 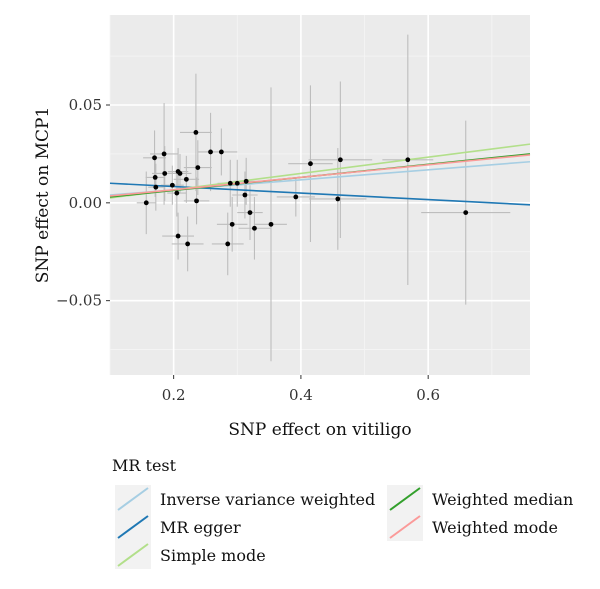 I want to click on regression-lines, so click(x=320, y=174).